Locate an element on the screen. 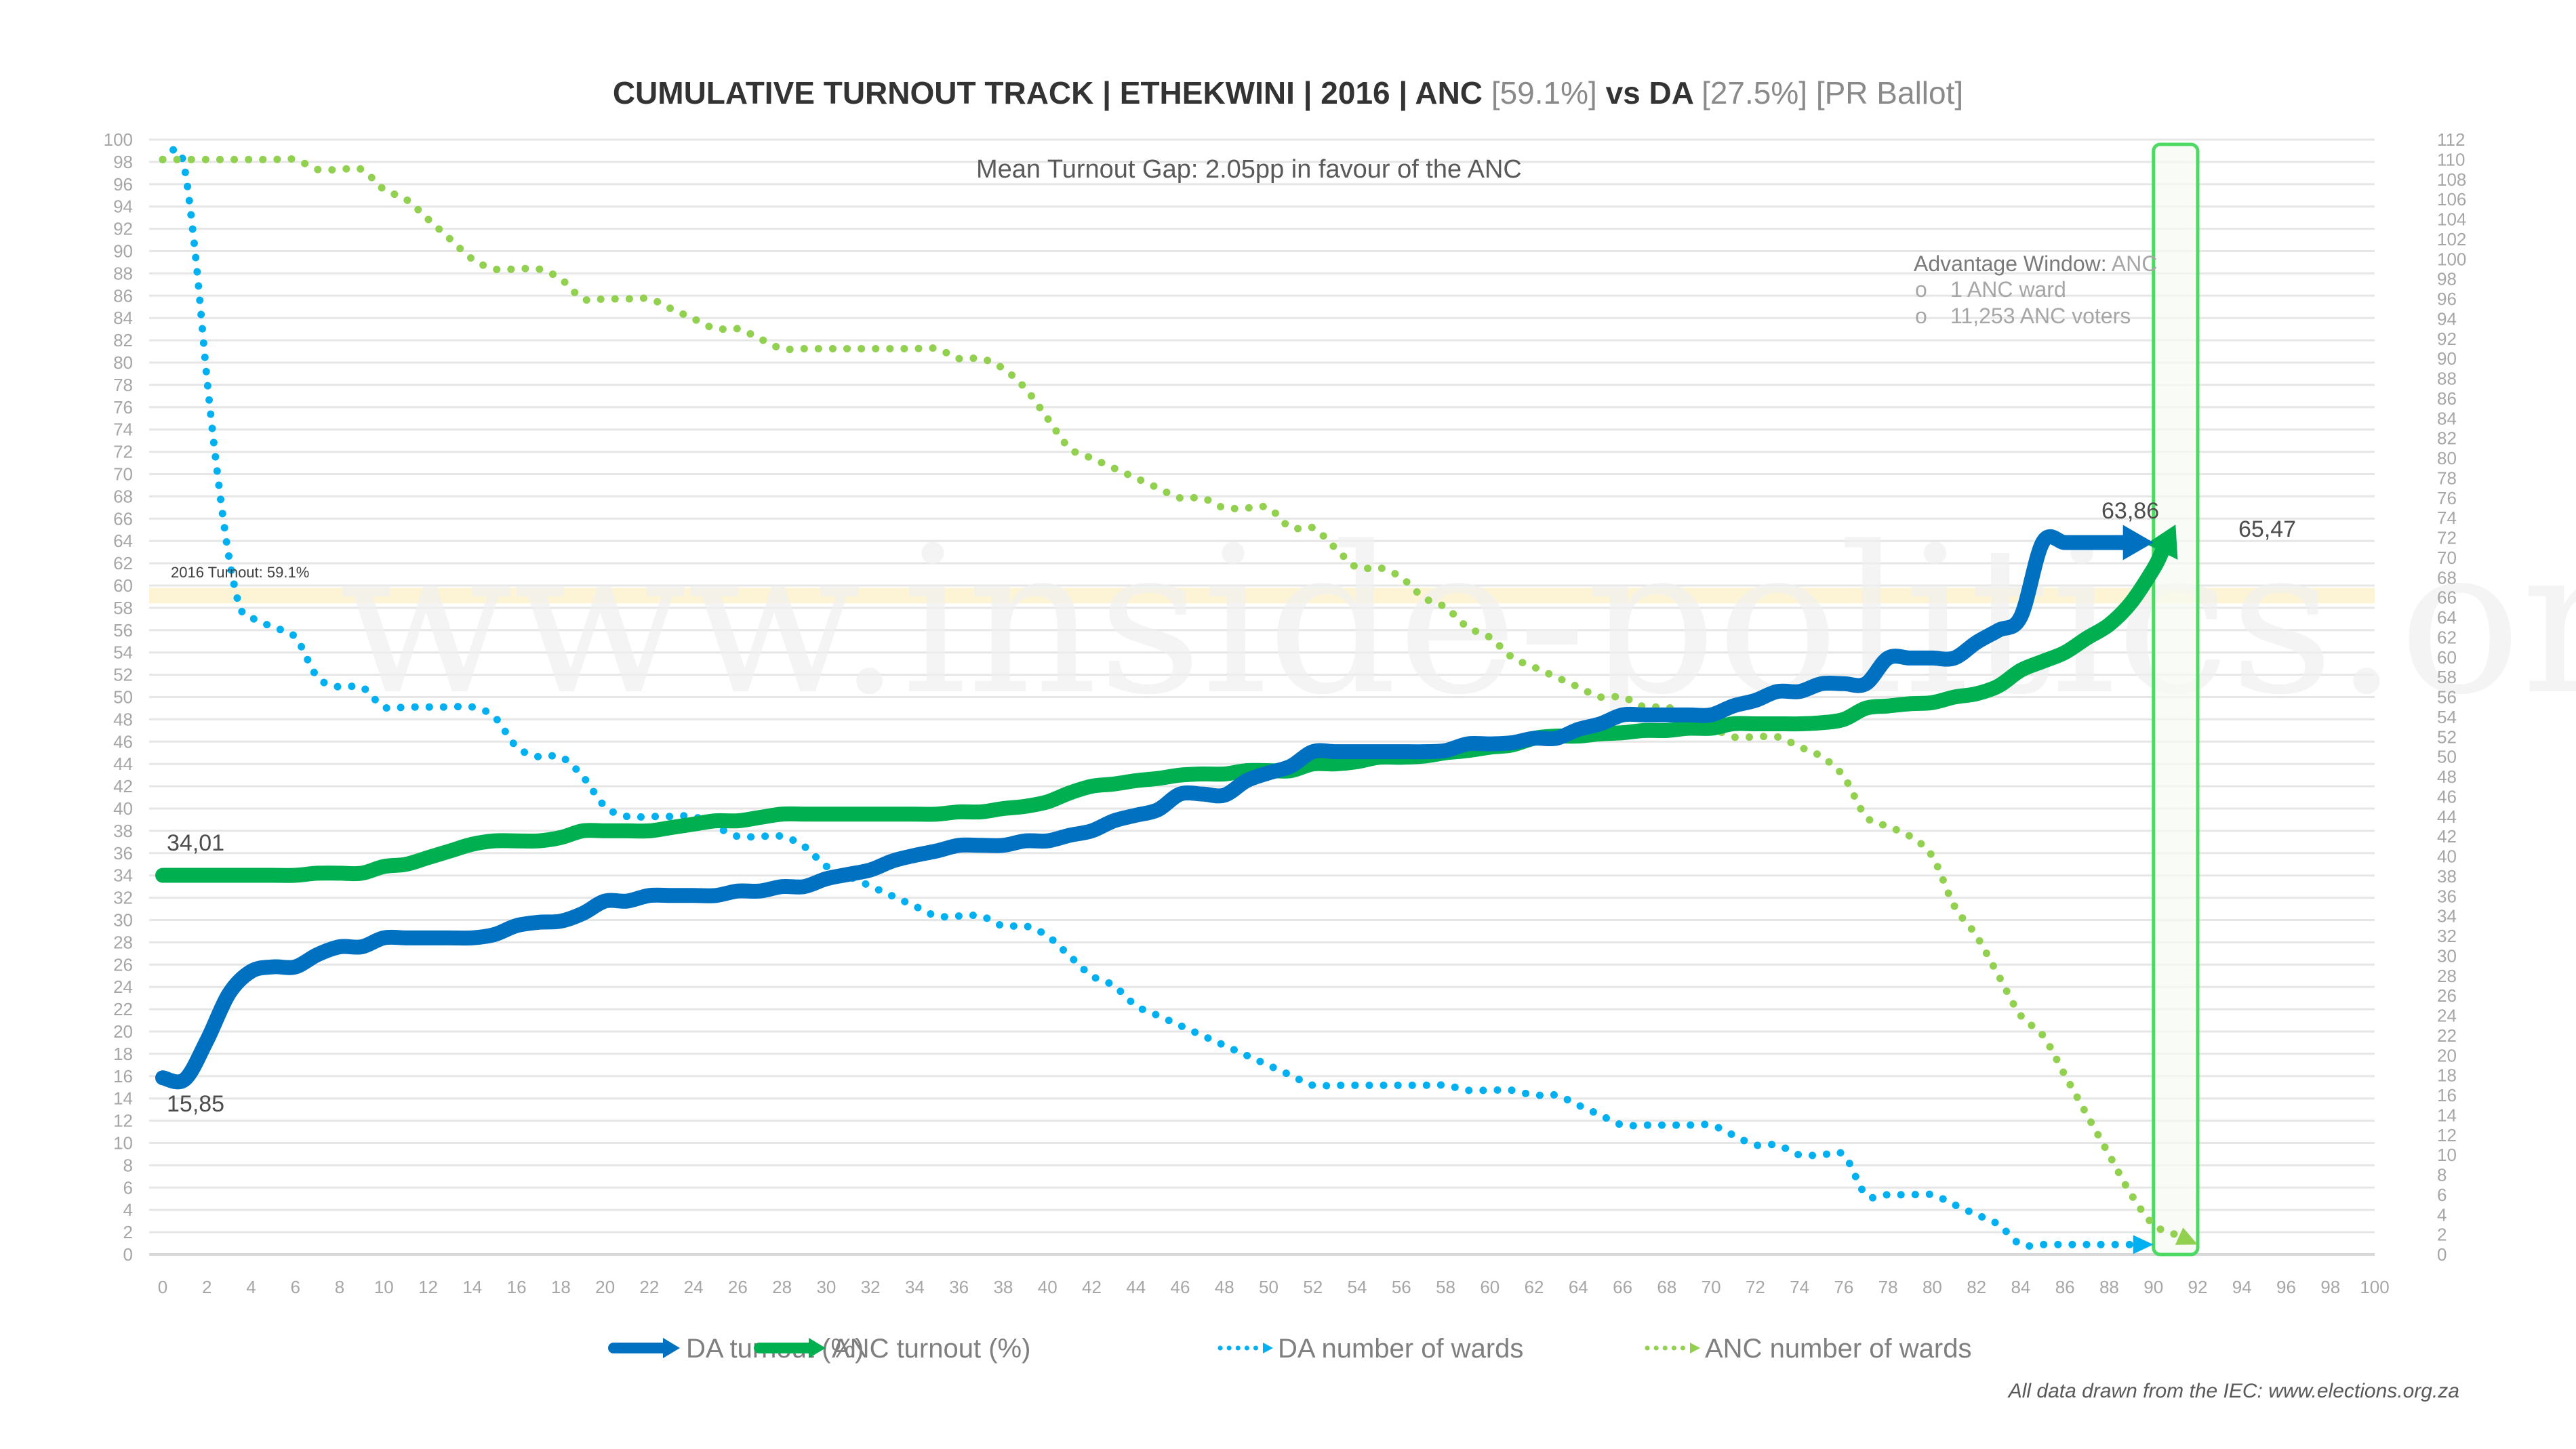 Image resolution: width=2576 pixels, height=1449 pixels. y-left-tick-label: 38 is located at coordinates (123, 831).